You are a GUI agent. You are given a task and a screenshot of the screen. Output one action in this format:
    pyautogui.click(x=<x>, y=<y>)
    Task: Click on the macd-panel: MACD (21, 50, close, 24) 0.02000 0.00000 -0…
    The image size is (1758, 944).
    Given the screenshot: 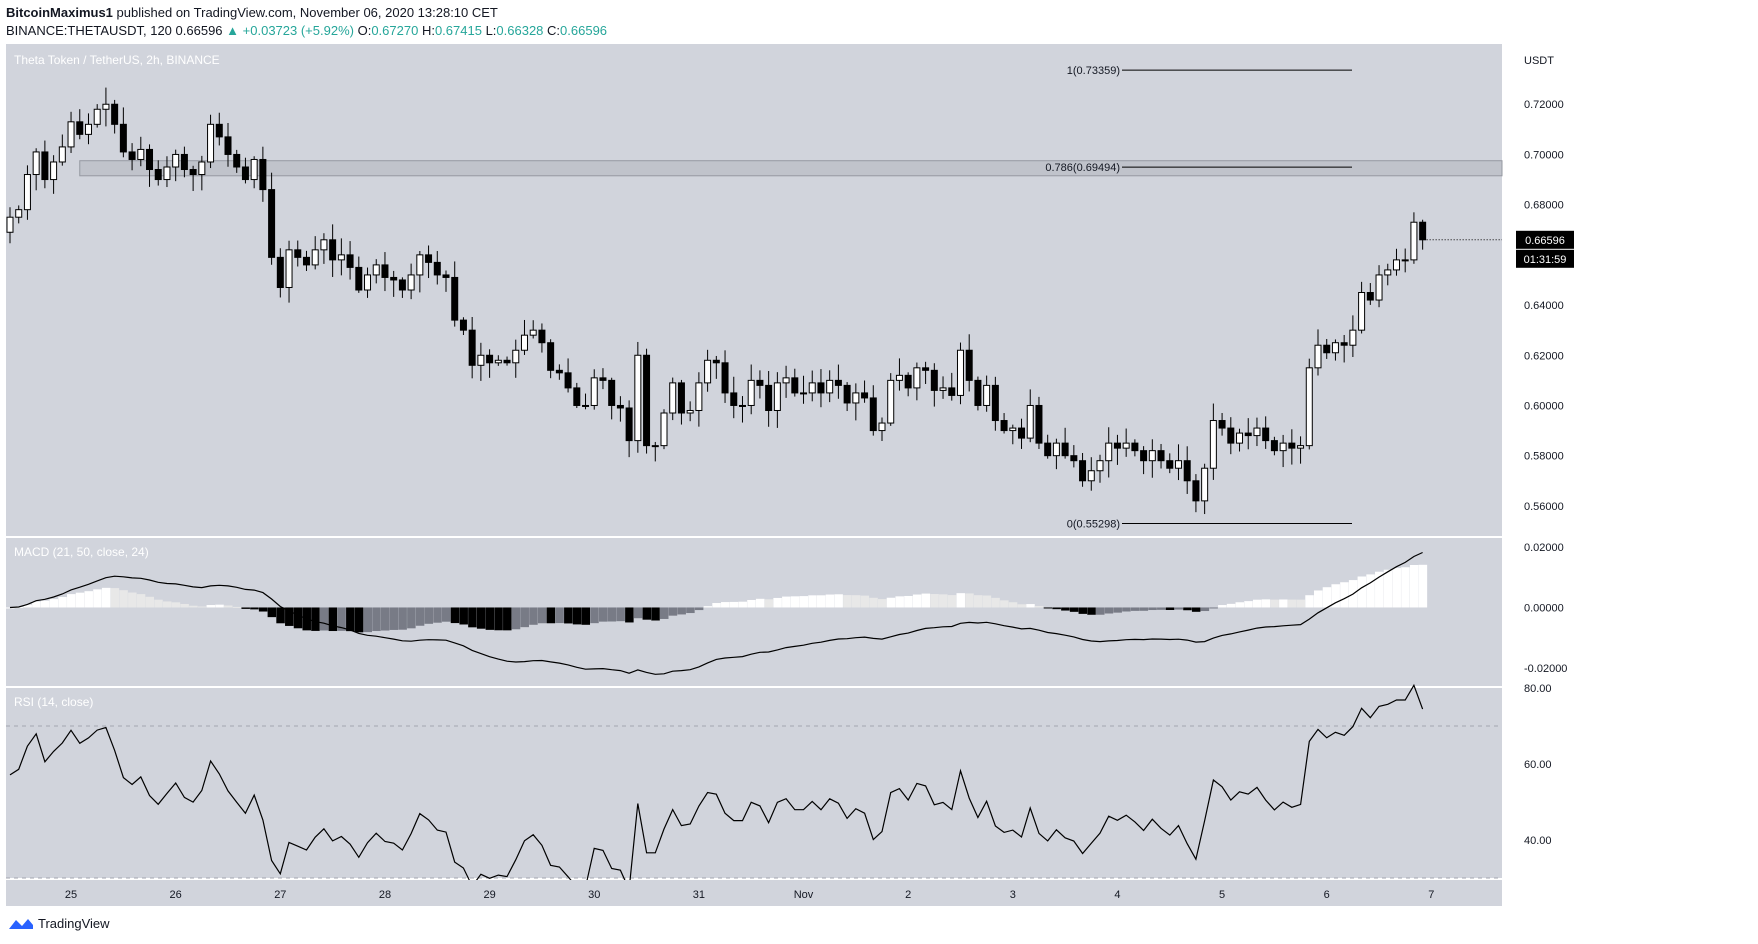 What is the action you would take?
    pyautogui.click(x=786, y=612)
    